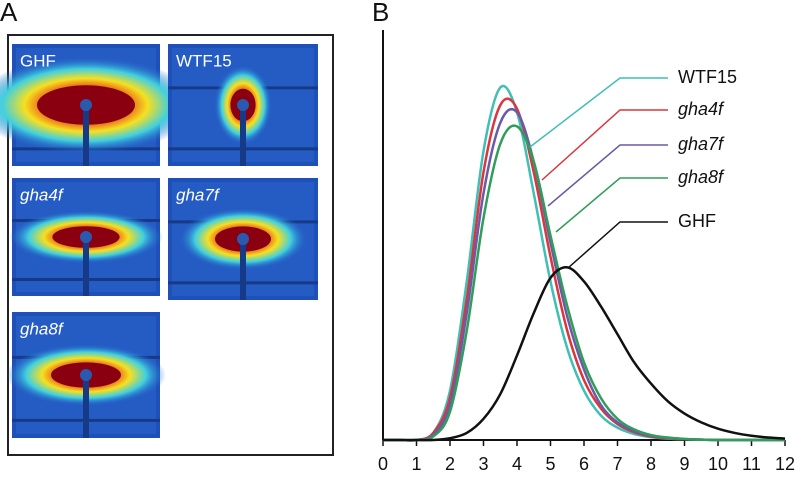  Describe the element at coordinates (38, 60) in the screenshot. I see `image-label: GHF` at that location.